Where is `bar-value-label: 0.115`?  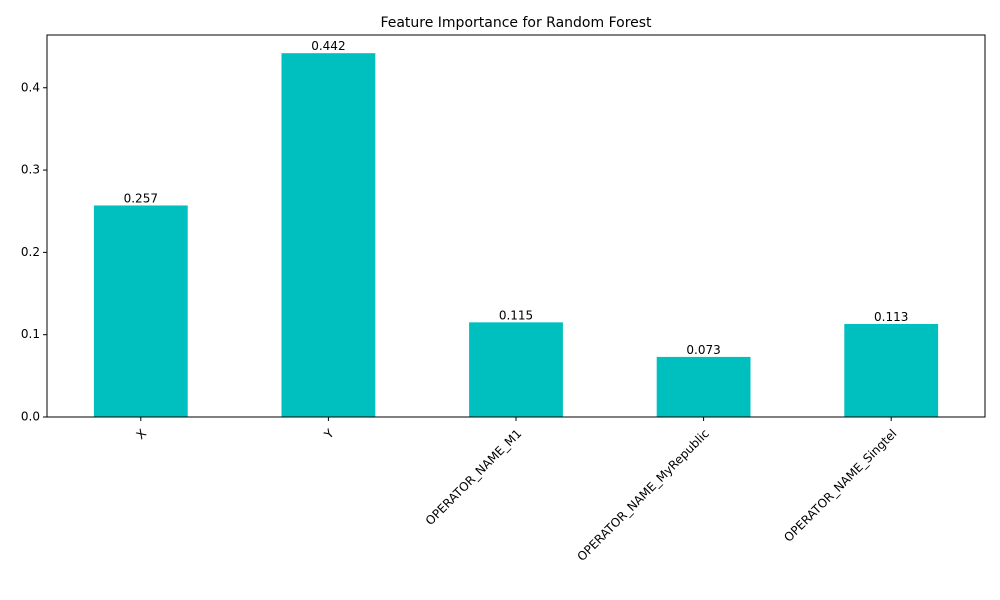 bar-value-label: 0.115 is located at coordinates (516, 315).